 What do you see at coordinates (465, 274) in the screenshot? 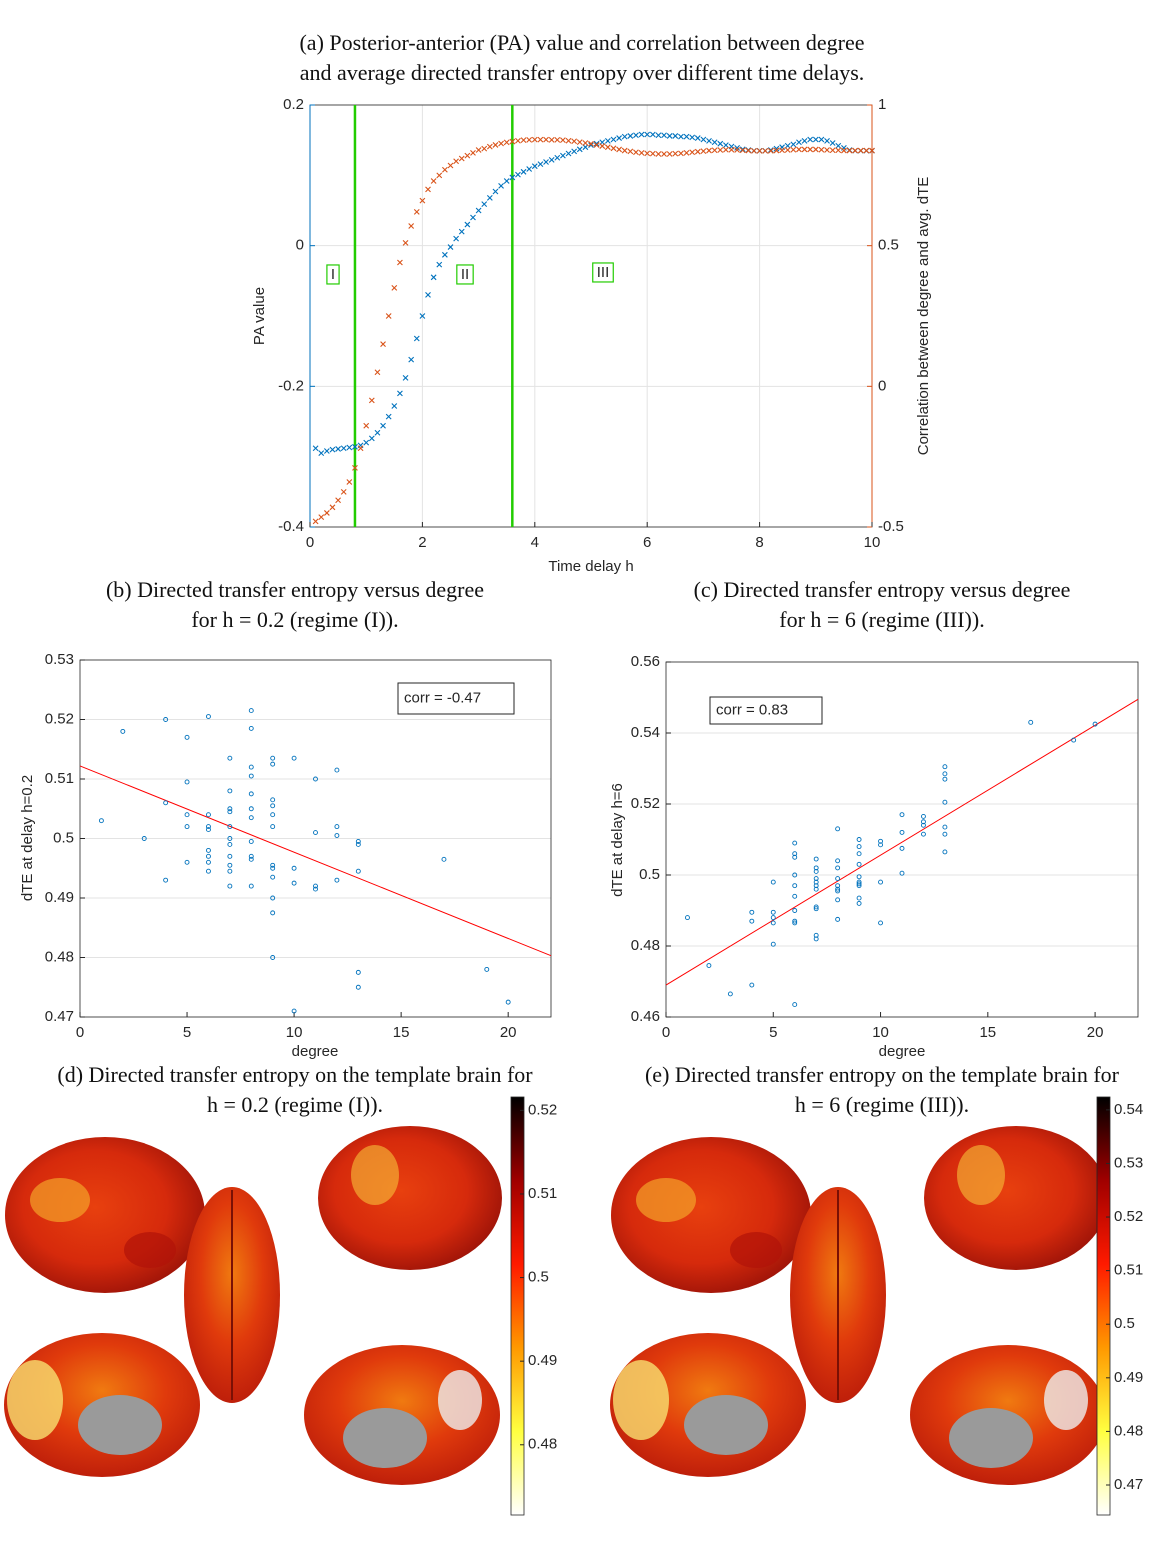
I see `regime-label-box` at bounding box center [465, 274].